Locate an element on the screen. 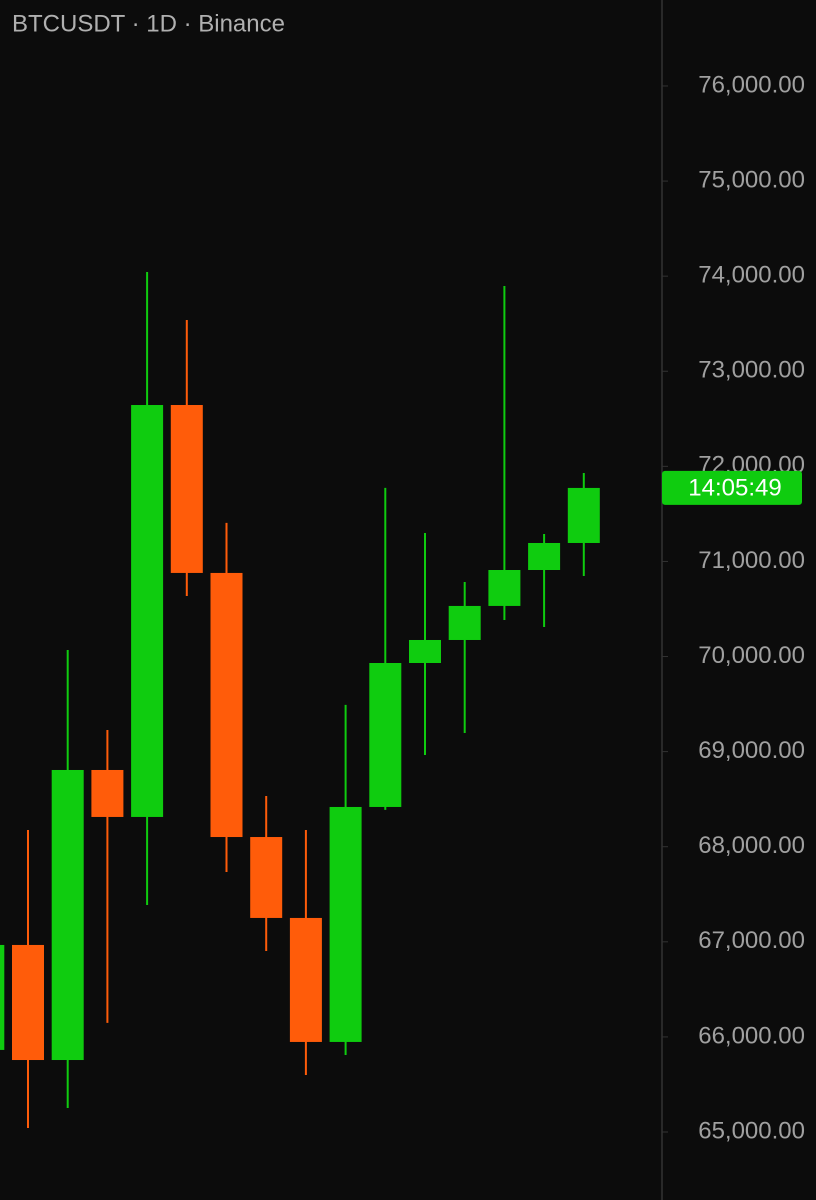 The width and height of the screenshot is (816, 1200). y-tick-label: 71,000.00 is located at coordinates (751, 560).